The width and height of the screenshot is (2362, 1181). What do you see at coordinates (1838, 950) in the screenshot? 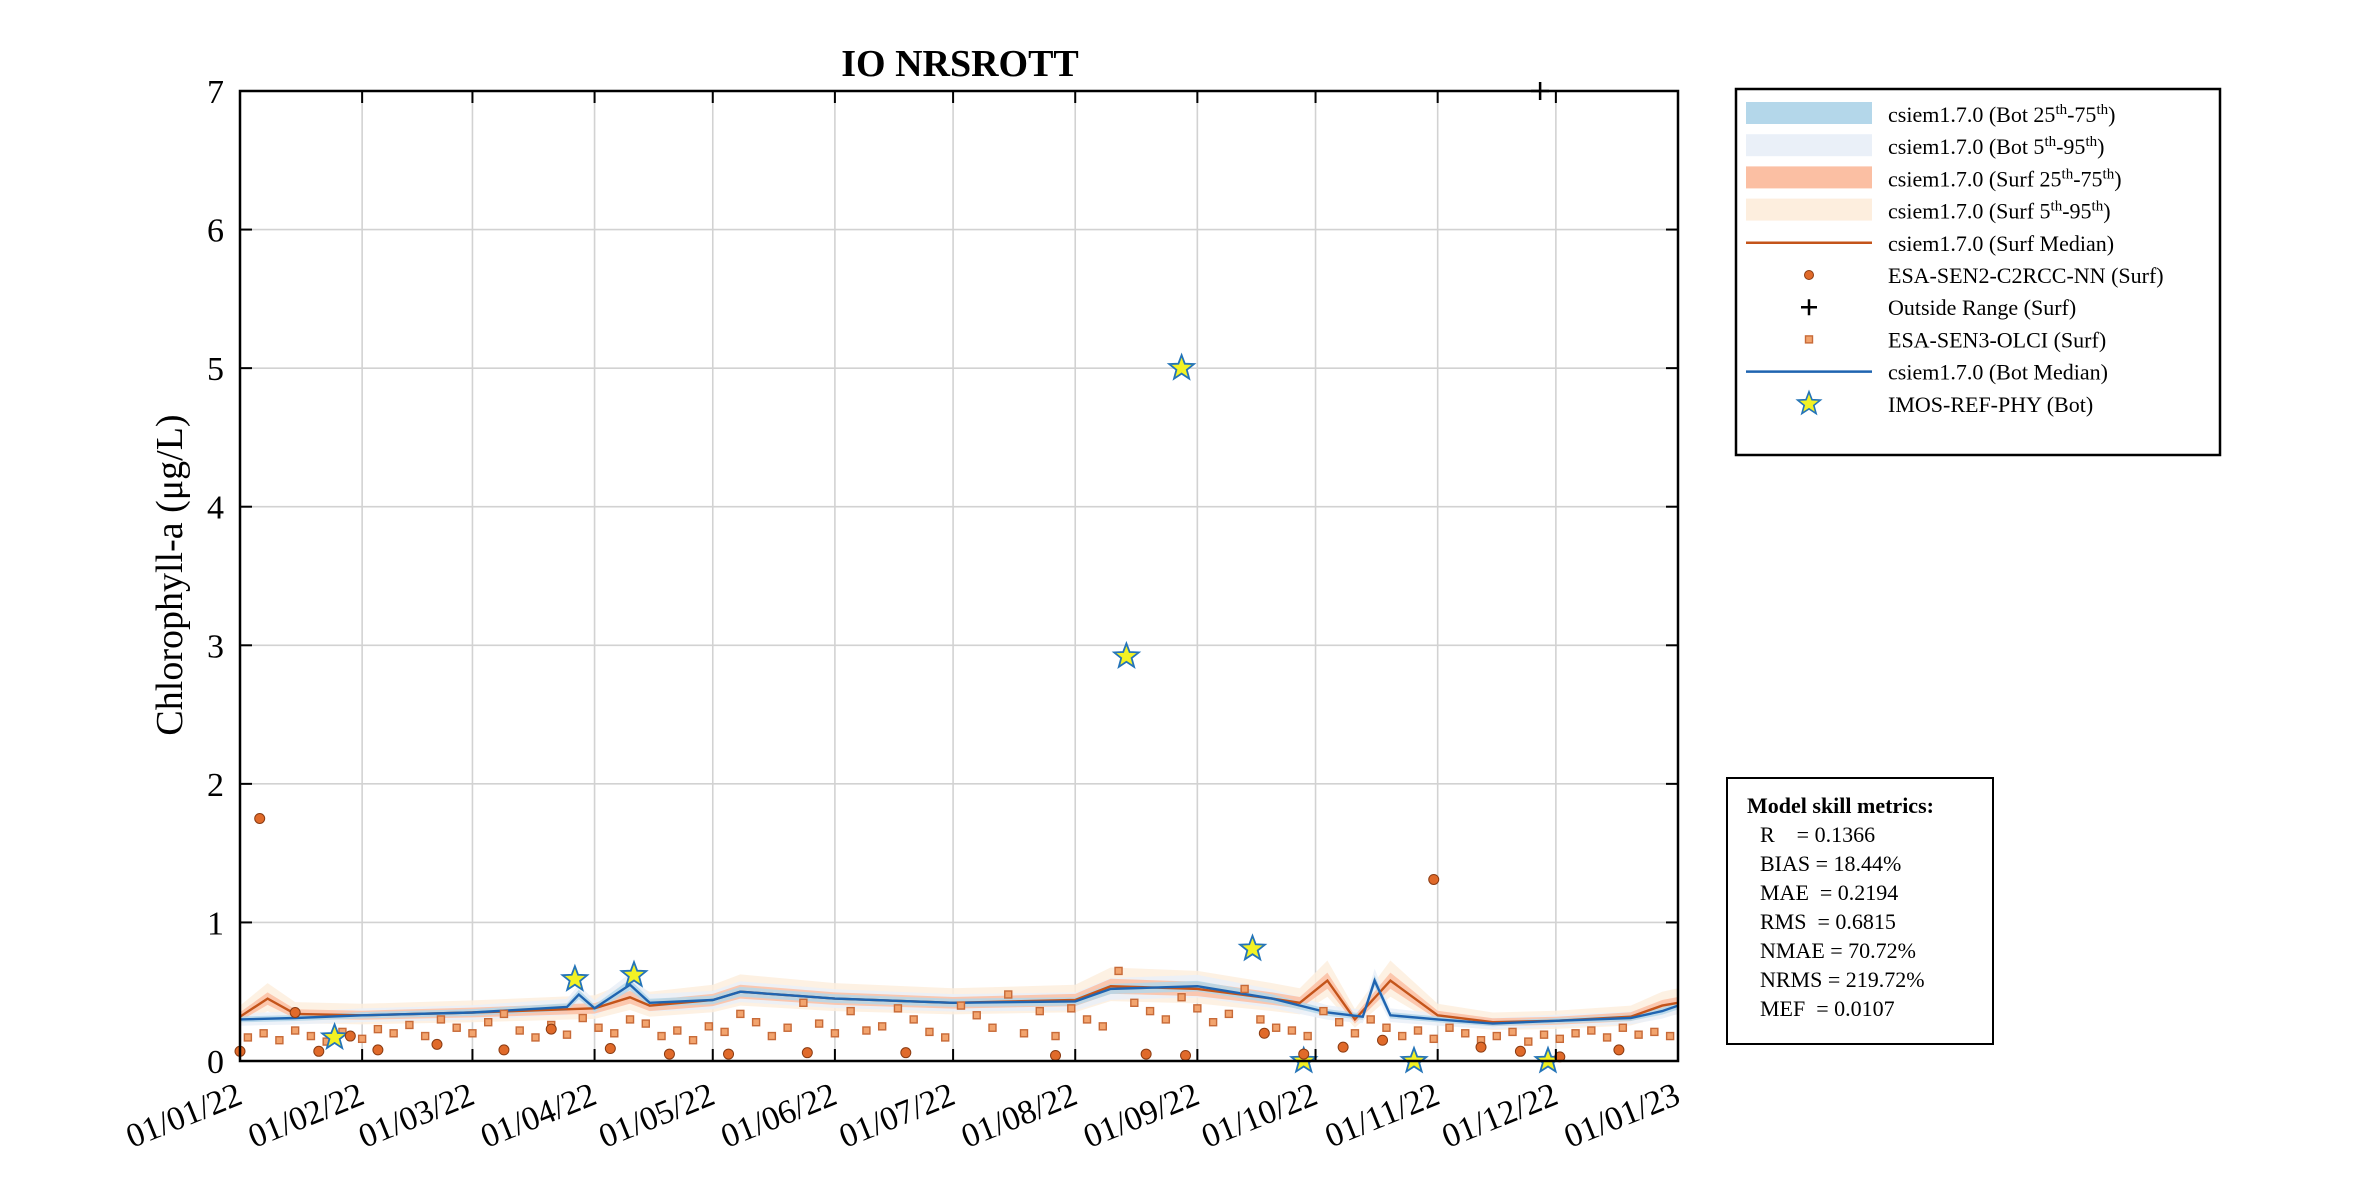
I see `skill-metric-line: NMAE = 70.72%` at bounding box center [1838, 950].